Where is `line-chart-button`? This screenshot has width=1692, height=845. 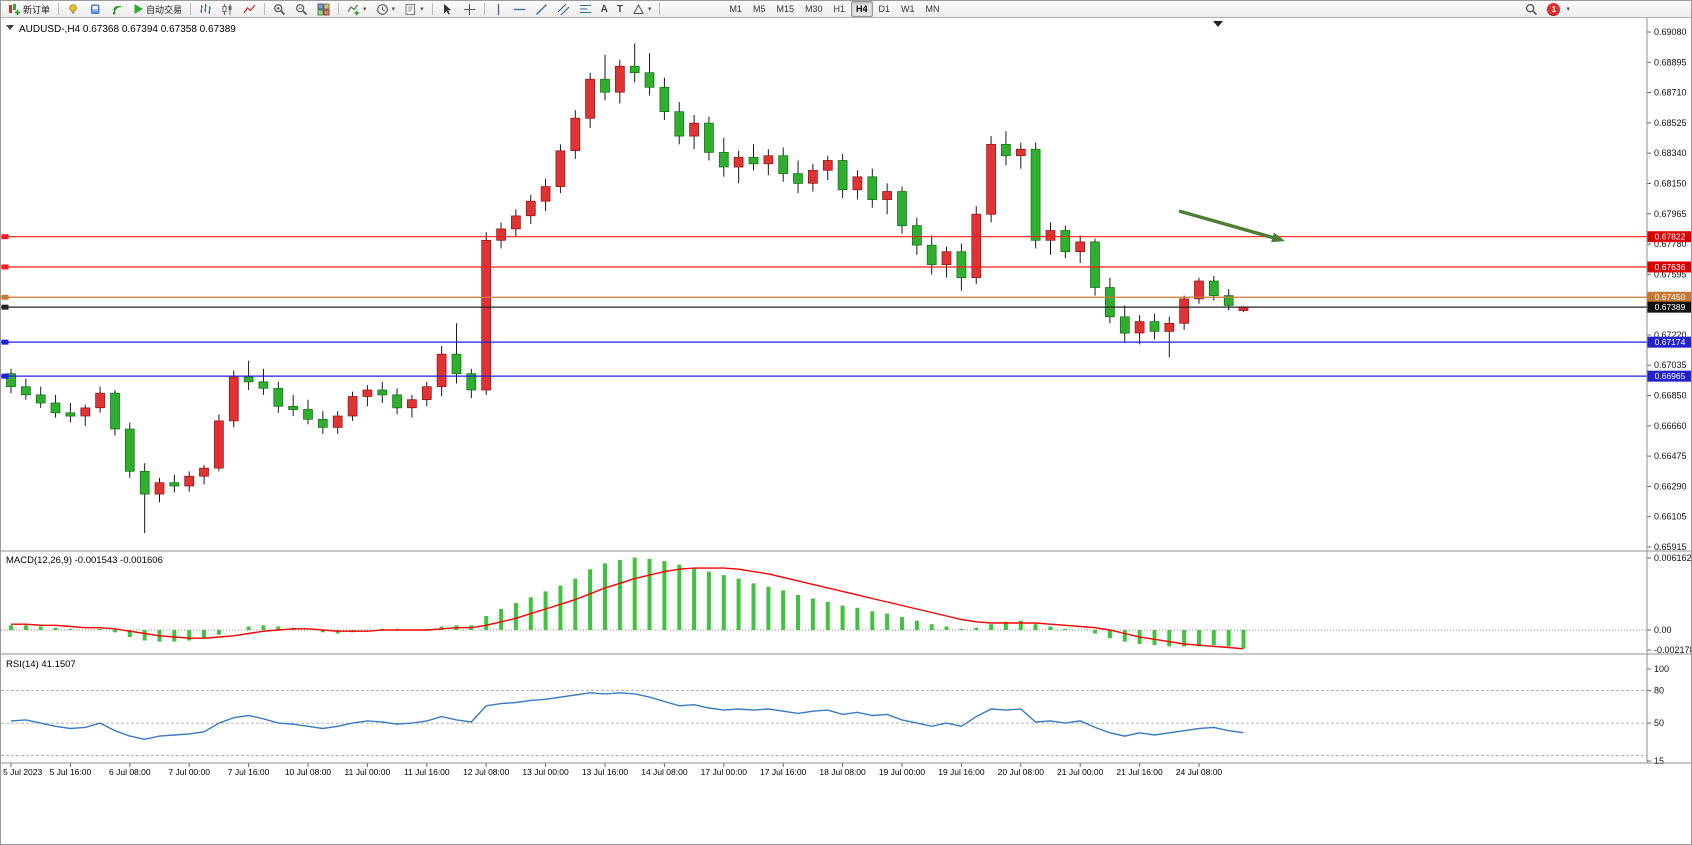
line-chart-button is located at coordinates (249, 9).